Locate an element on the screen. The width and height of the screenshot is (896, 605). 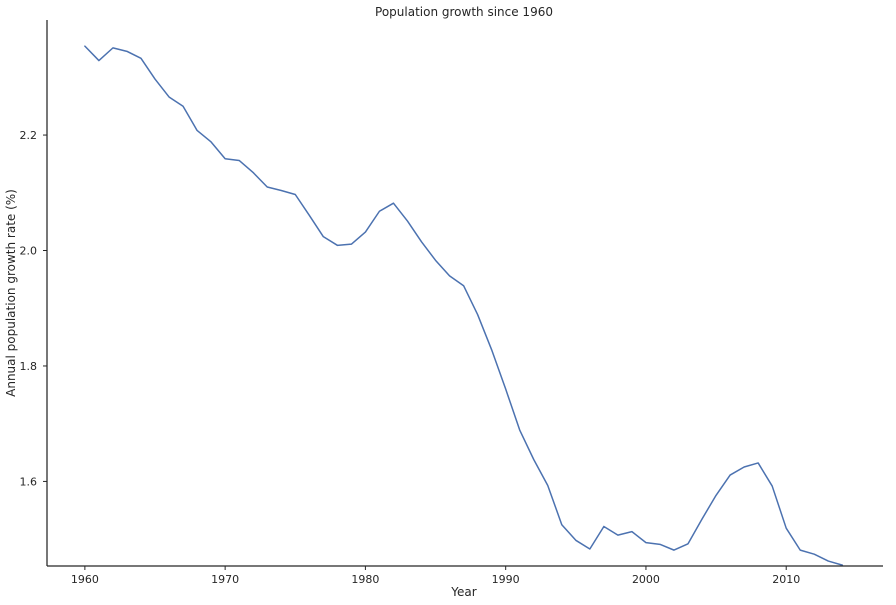
x-tick-label: 2000 is located at coordinates (646, 579).